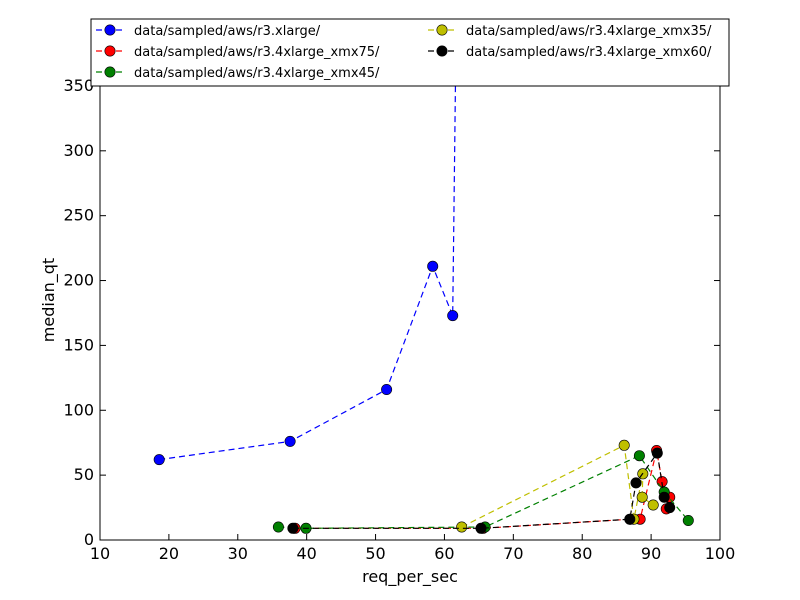 Image resolution: width=800 pixels, height=600 pixels. What do you see at coordinates (49, 300) in the screenshot?
I see `y-axis-label: median_qt` at bounding box center [49, 300].